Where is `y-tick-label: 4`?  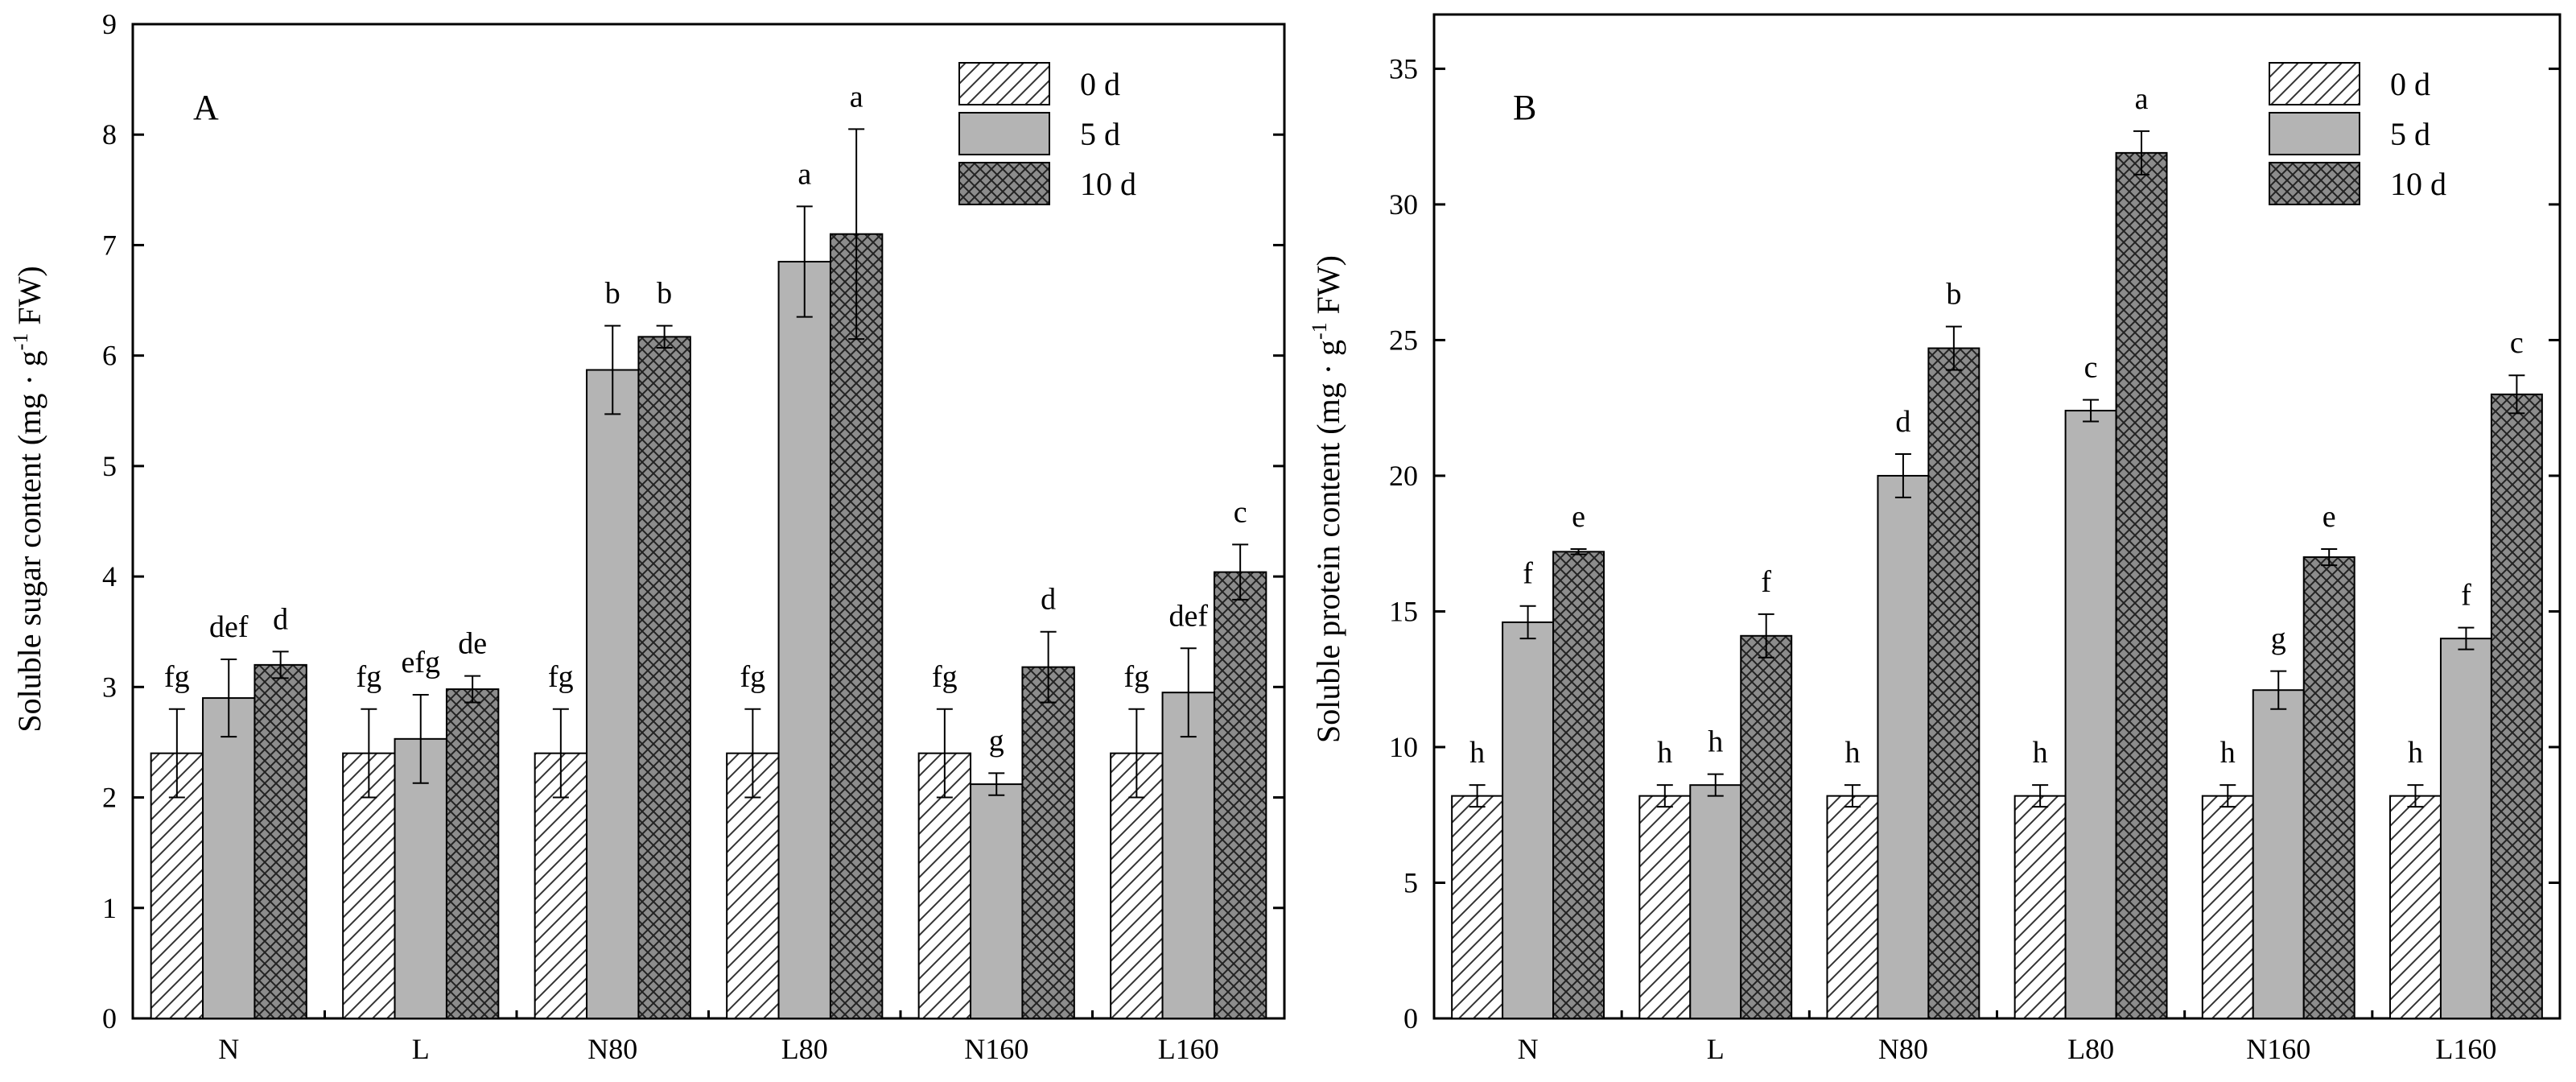 y-tick-label: 4 is located at coordinates (109, 576).